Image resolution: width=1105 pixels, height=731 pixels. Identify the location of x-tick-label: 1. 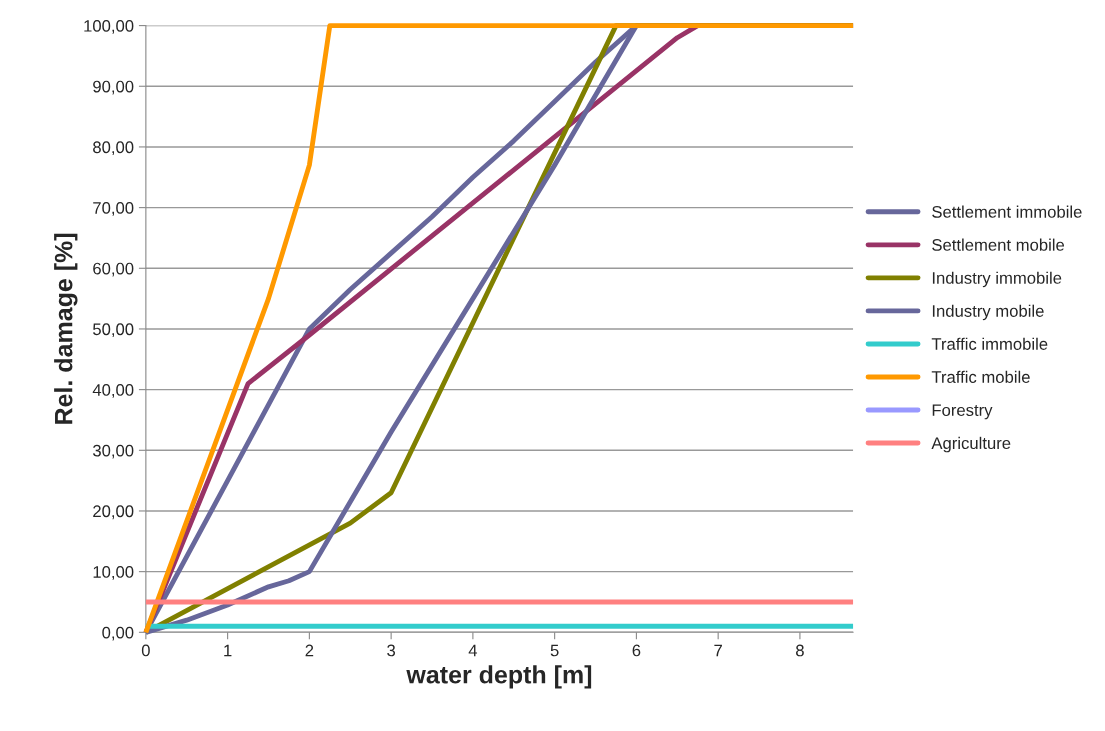
(228, 650).